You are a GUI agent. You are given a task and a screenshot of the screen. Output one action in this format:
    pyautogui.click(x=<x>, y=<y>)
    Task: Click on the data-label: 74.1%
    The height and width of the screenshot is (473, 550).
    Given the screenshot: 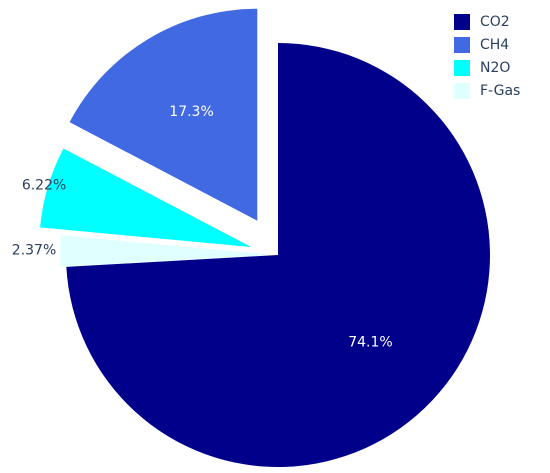 What is the action you would take?
    pyautogui.click(x=370, y=342)
    